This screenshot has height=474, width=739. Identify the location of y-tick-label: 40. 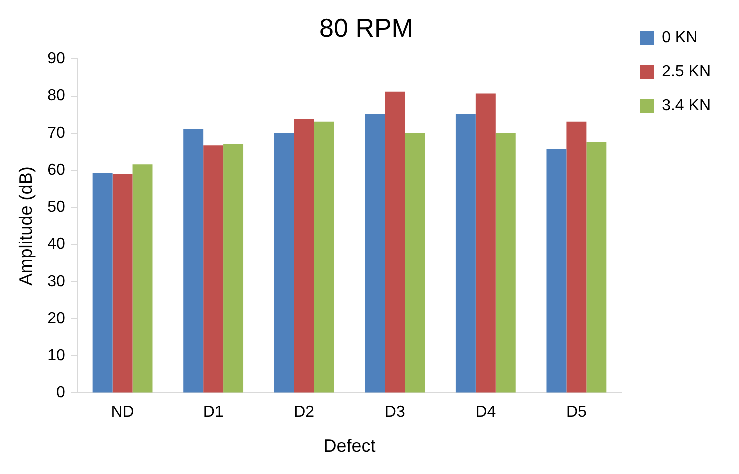
(57, 245).